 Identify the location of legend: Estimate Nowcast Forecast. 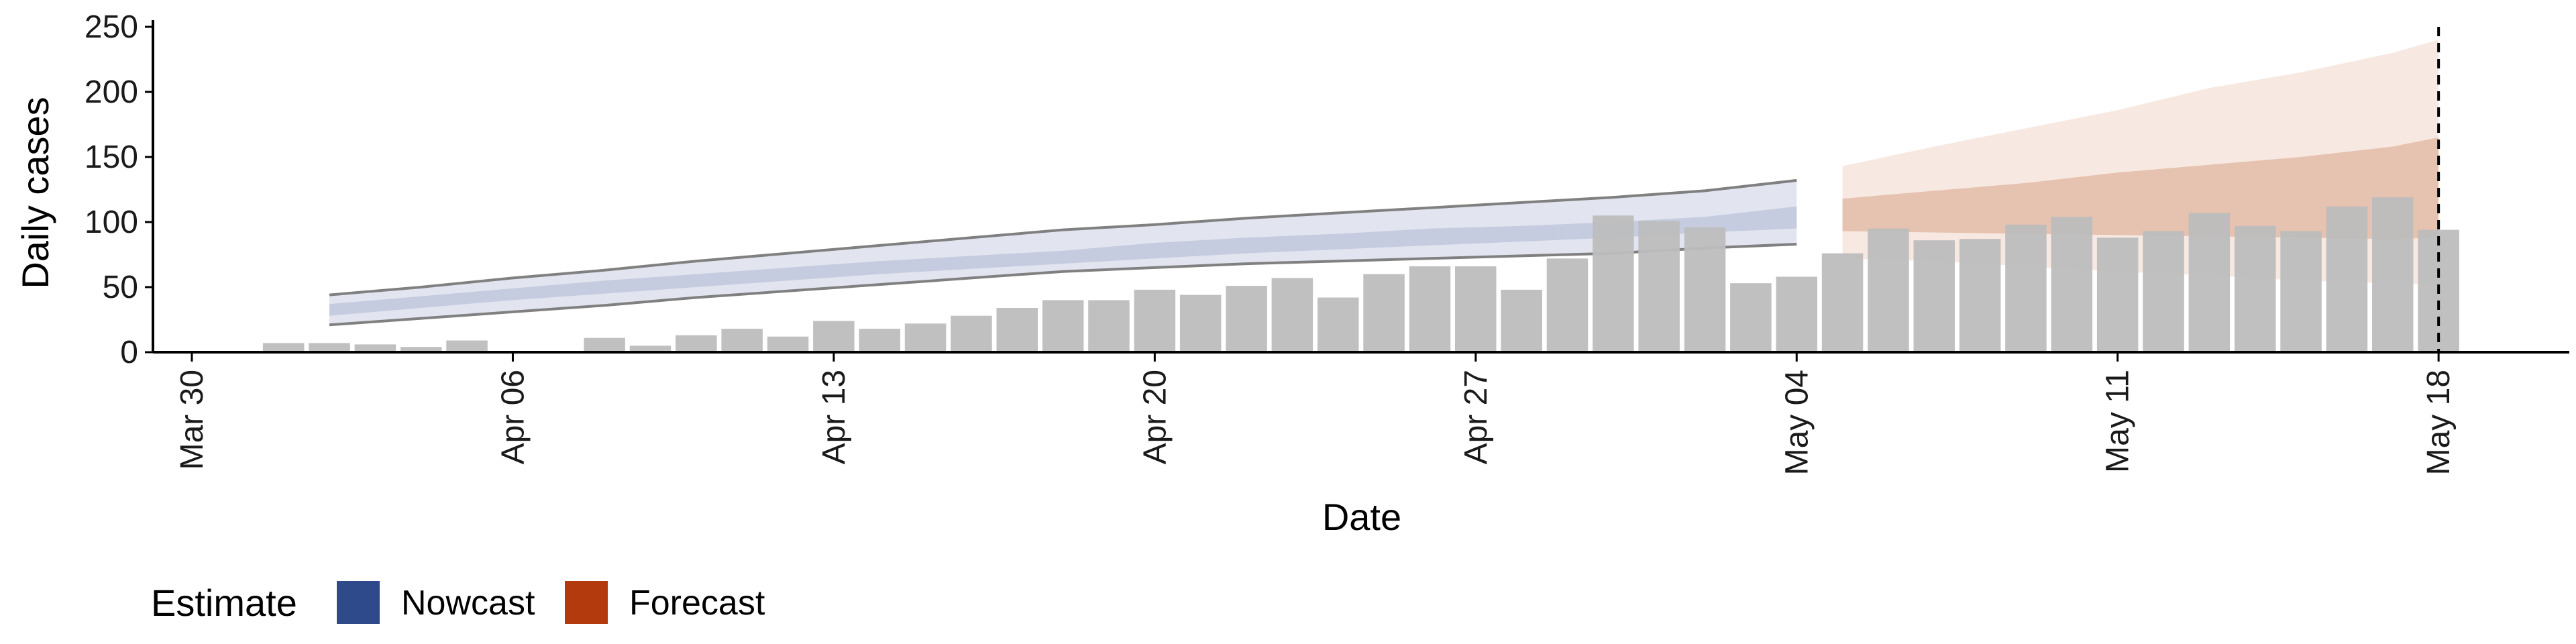
(458, 602).